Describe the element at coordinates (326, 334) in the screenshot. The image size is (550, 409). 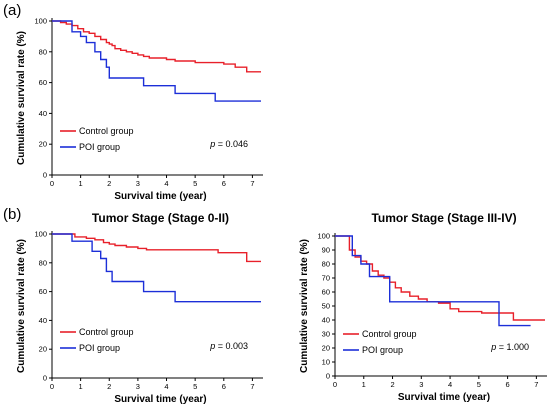
I see `y-tick-label: 30` at that location.